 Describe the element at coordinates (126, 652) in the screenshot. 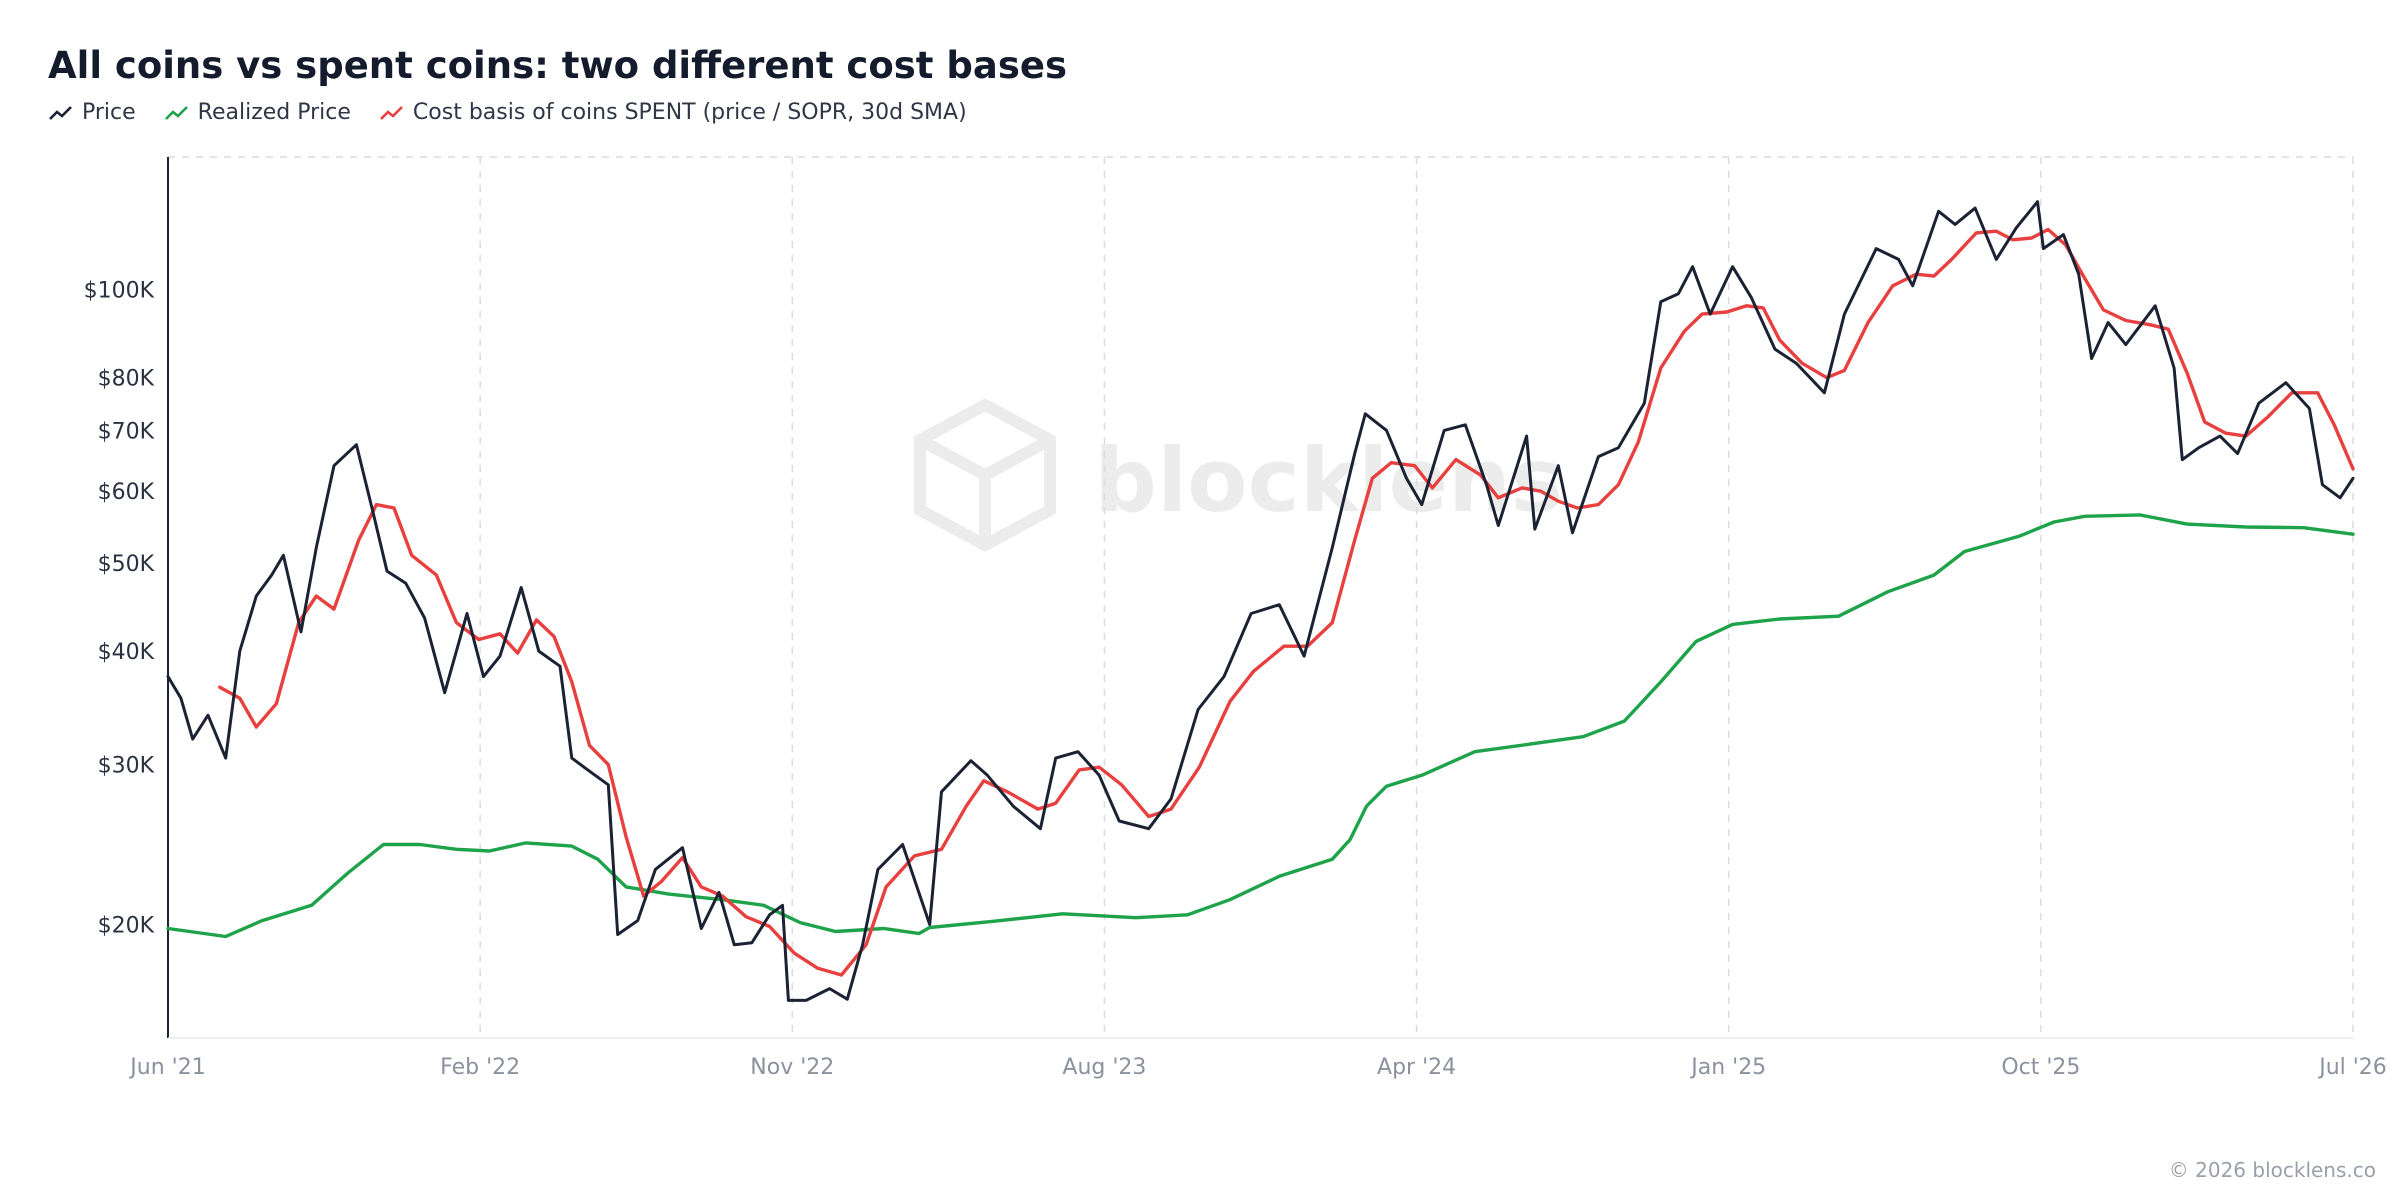

I see `y-tick-label: $40K` at that location.